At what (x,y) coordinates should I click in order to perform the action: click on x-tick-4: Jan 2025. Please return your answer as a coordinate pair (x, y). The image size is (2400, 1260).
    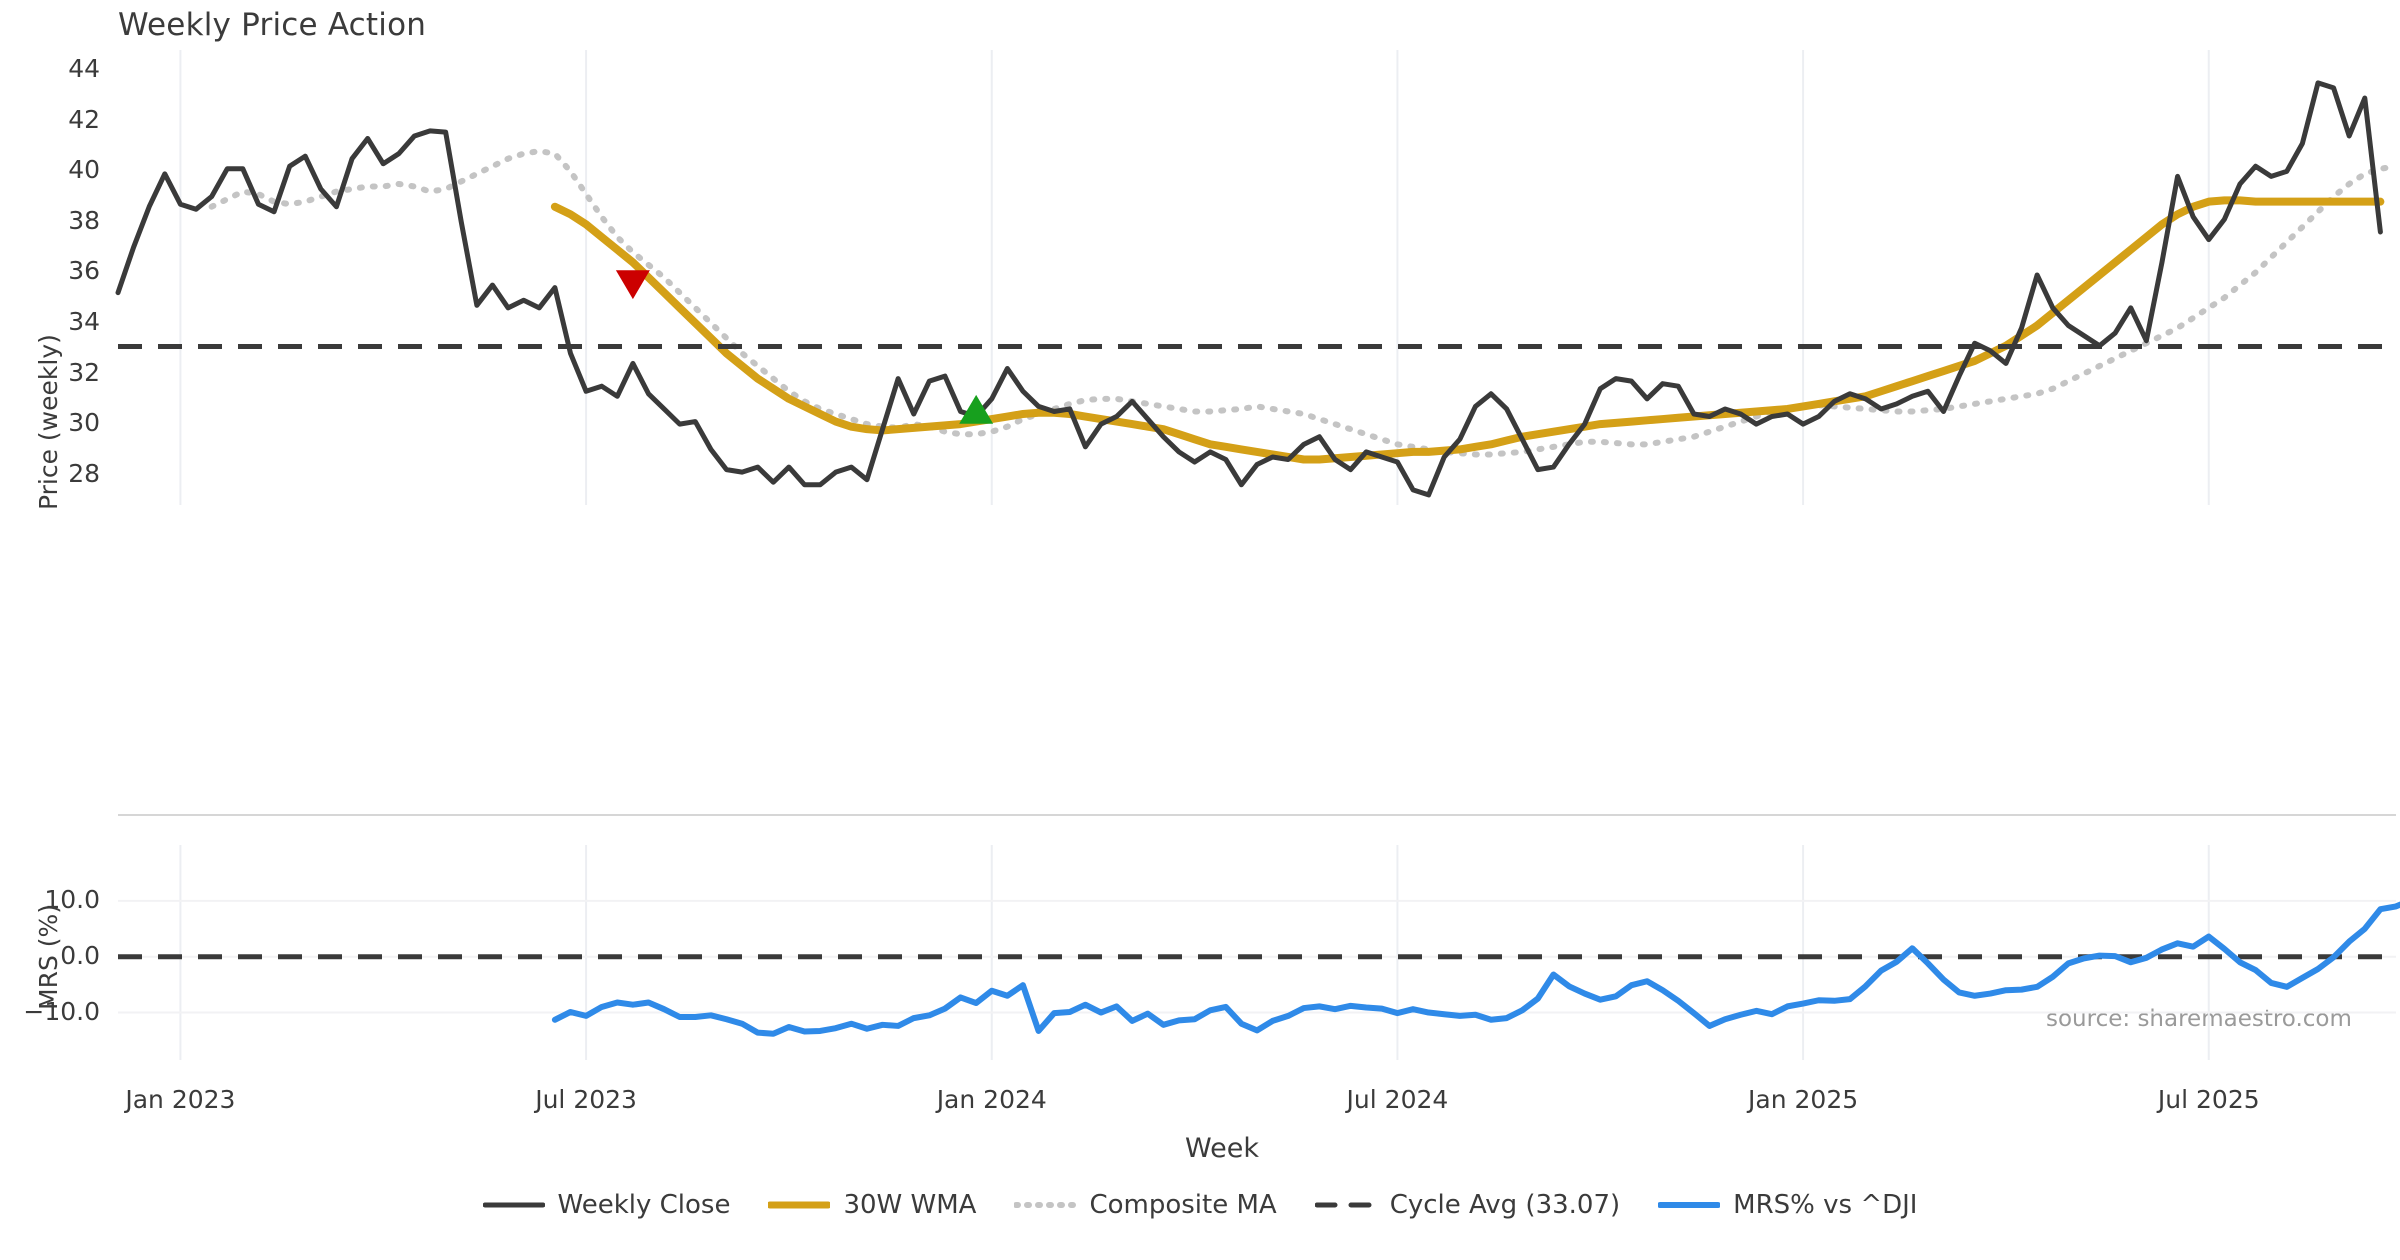
    Looking at the image, I should click on (1803, 1099).